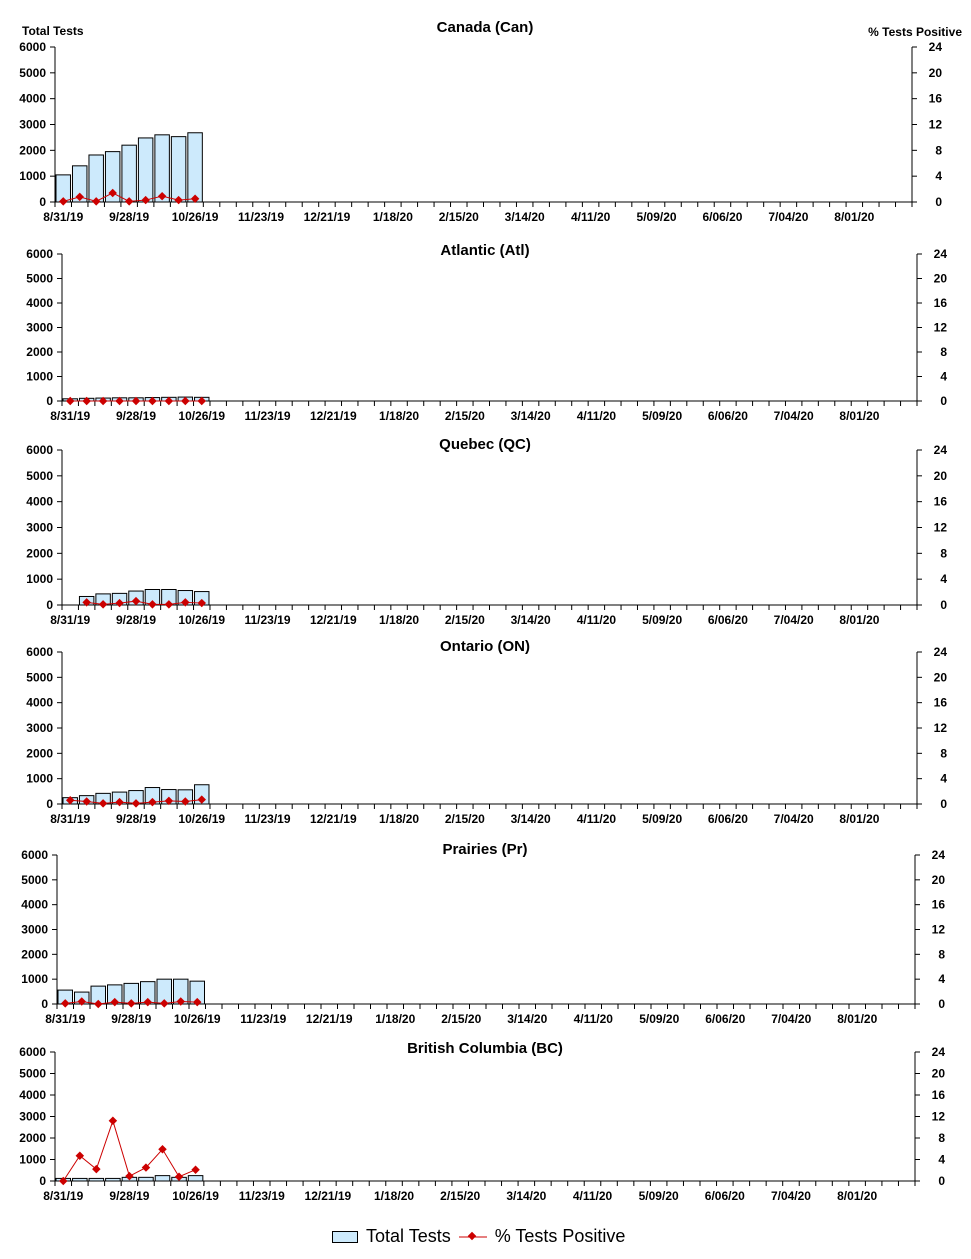 The height and width of the screenshot is (1259, 971). Describe the element at coordinates (484, 849) in the screenshot. I see `chart-title: Prairies (Pr)` at that location.